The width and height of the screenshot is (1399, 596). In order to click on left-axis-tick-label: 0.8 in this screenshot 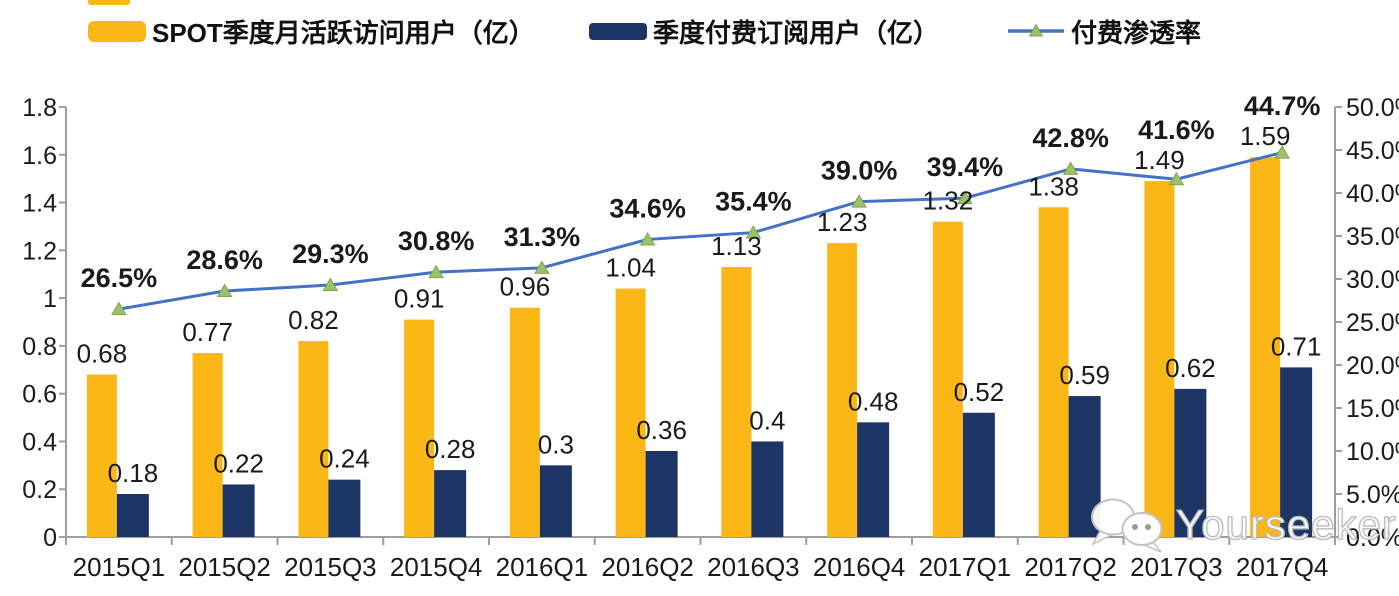, I will do `click(39, 347)`.